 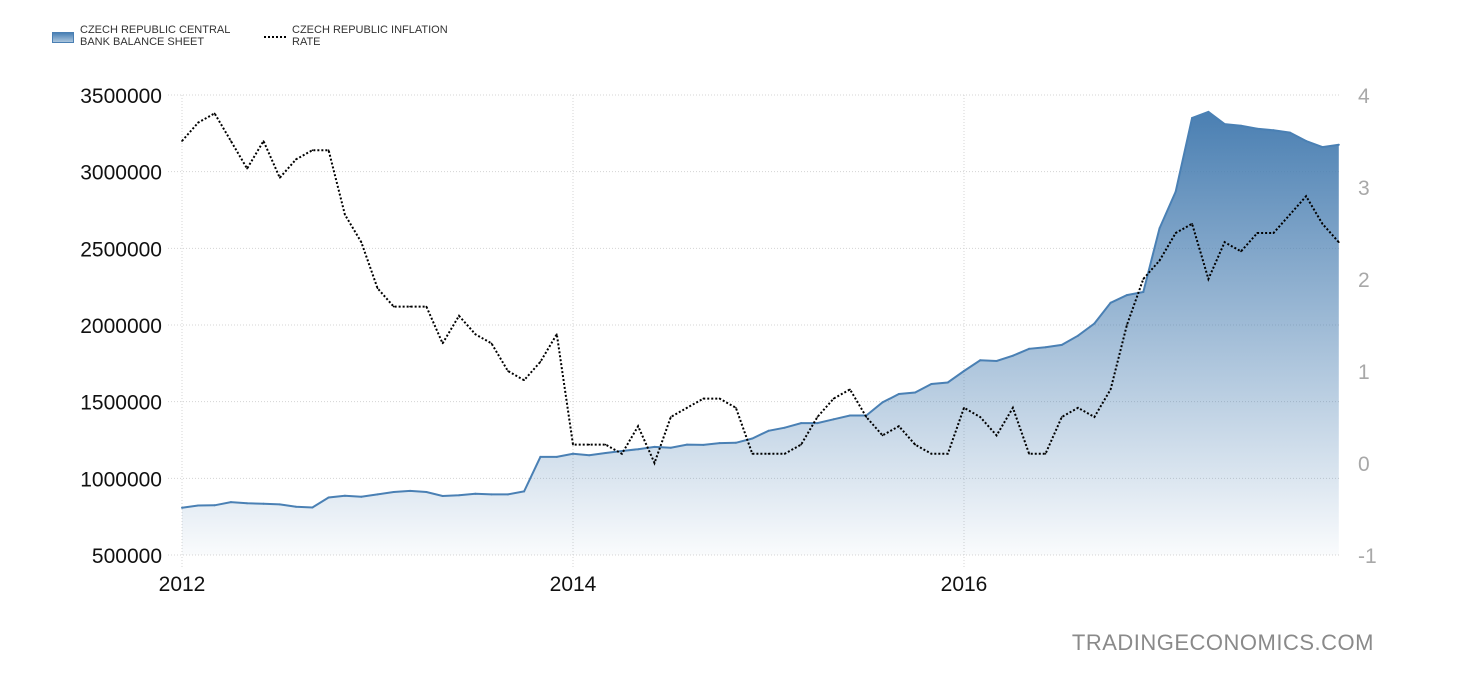 What do you see at coordinates (370, 36) in the screenshot?
I see `legend-label-inflation-rate: CZECH REPUBLIC INFLATION RATE` at bounding box center [370, 36].